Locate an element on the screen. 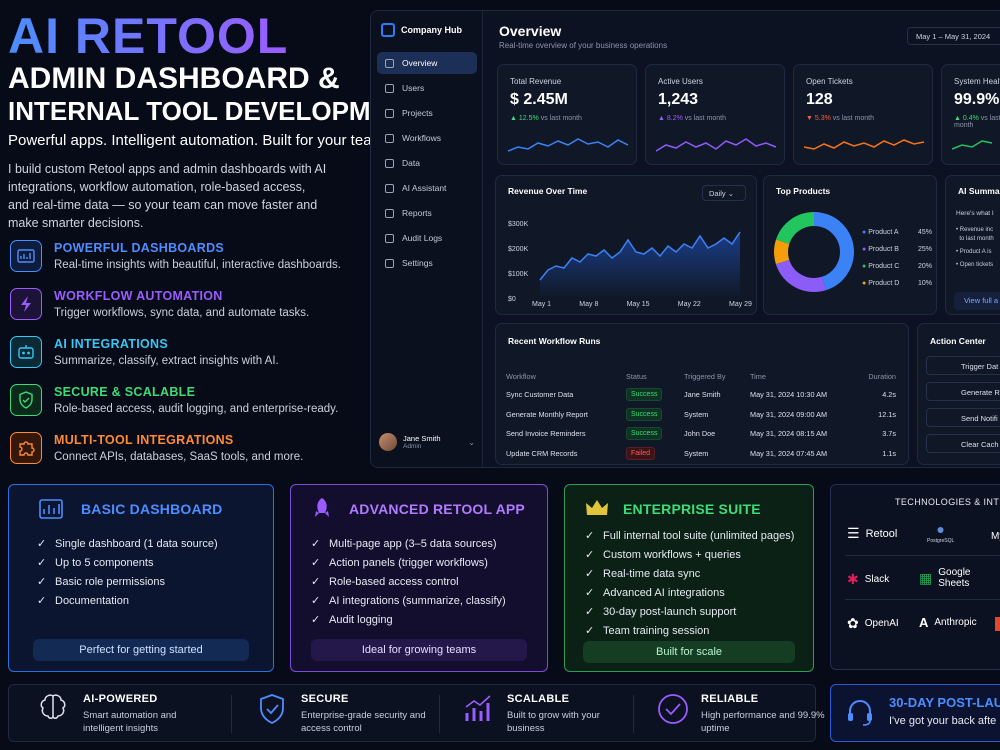 Image resolution: width=1000 pixels, height=750 pixels. cell: Generate Monthly Report is located at coordinates (547, 414).